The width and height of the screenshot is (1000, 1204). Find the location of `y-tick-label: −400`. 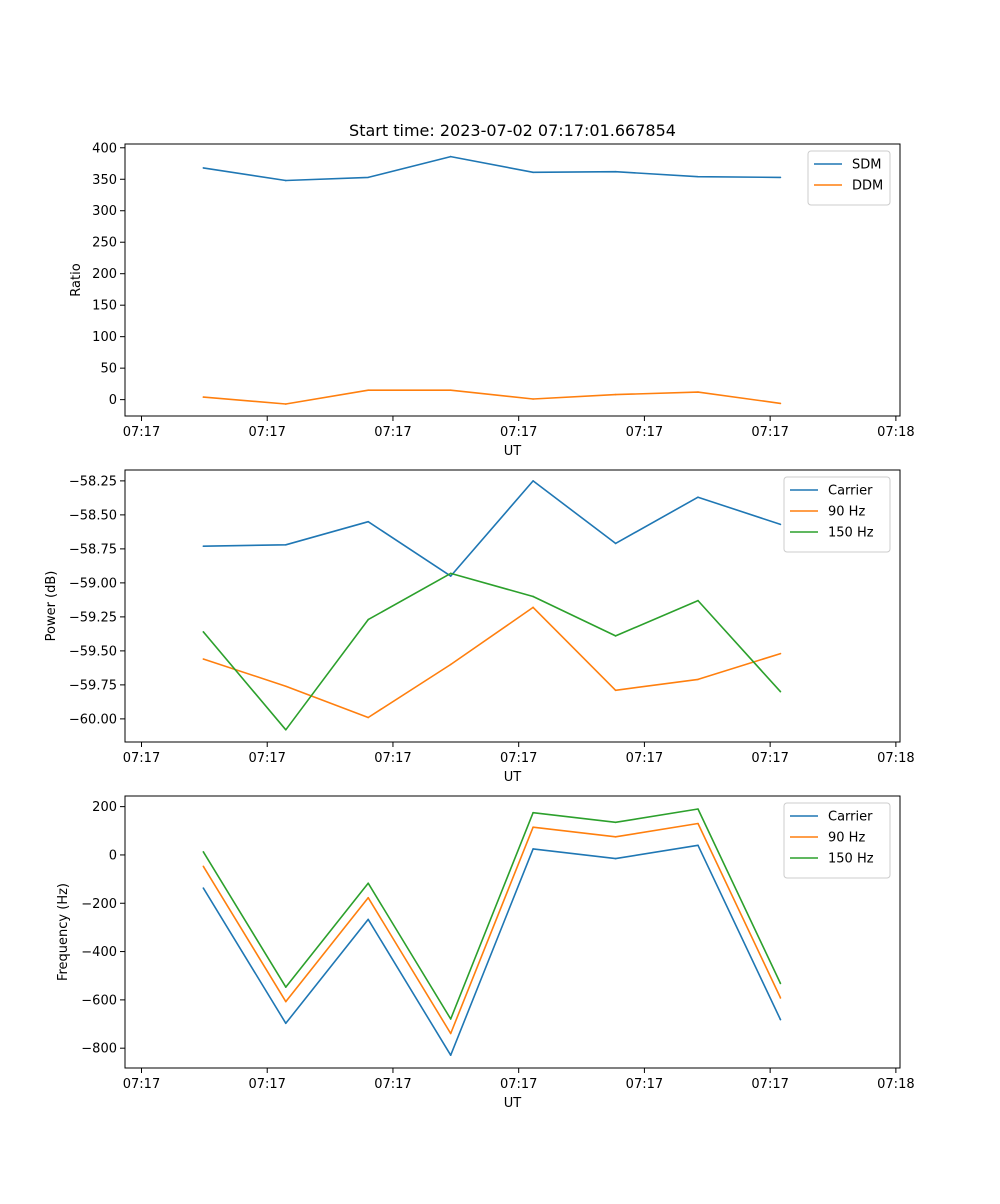

y-tick-label: −400 is located at coordinates (99, 952).